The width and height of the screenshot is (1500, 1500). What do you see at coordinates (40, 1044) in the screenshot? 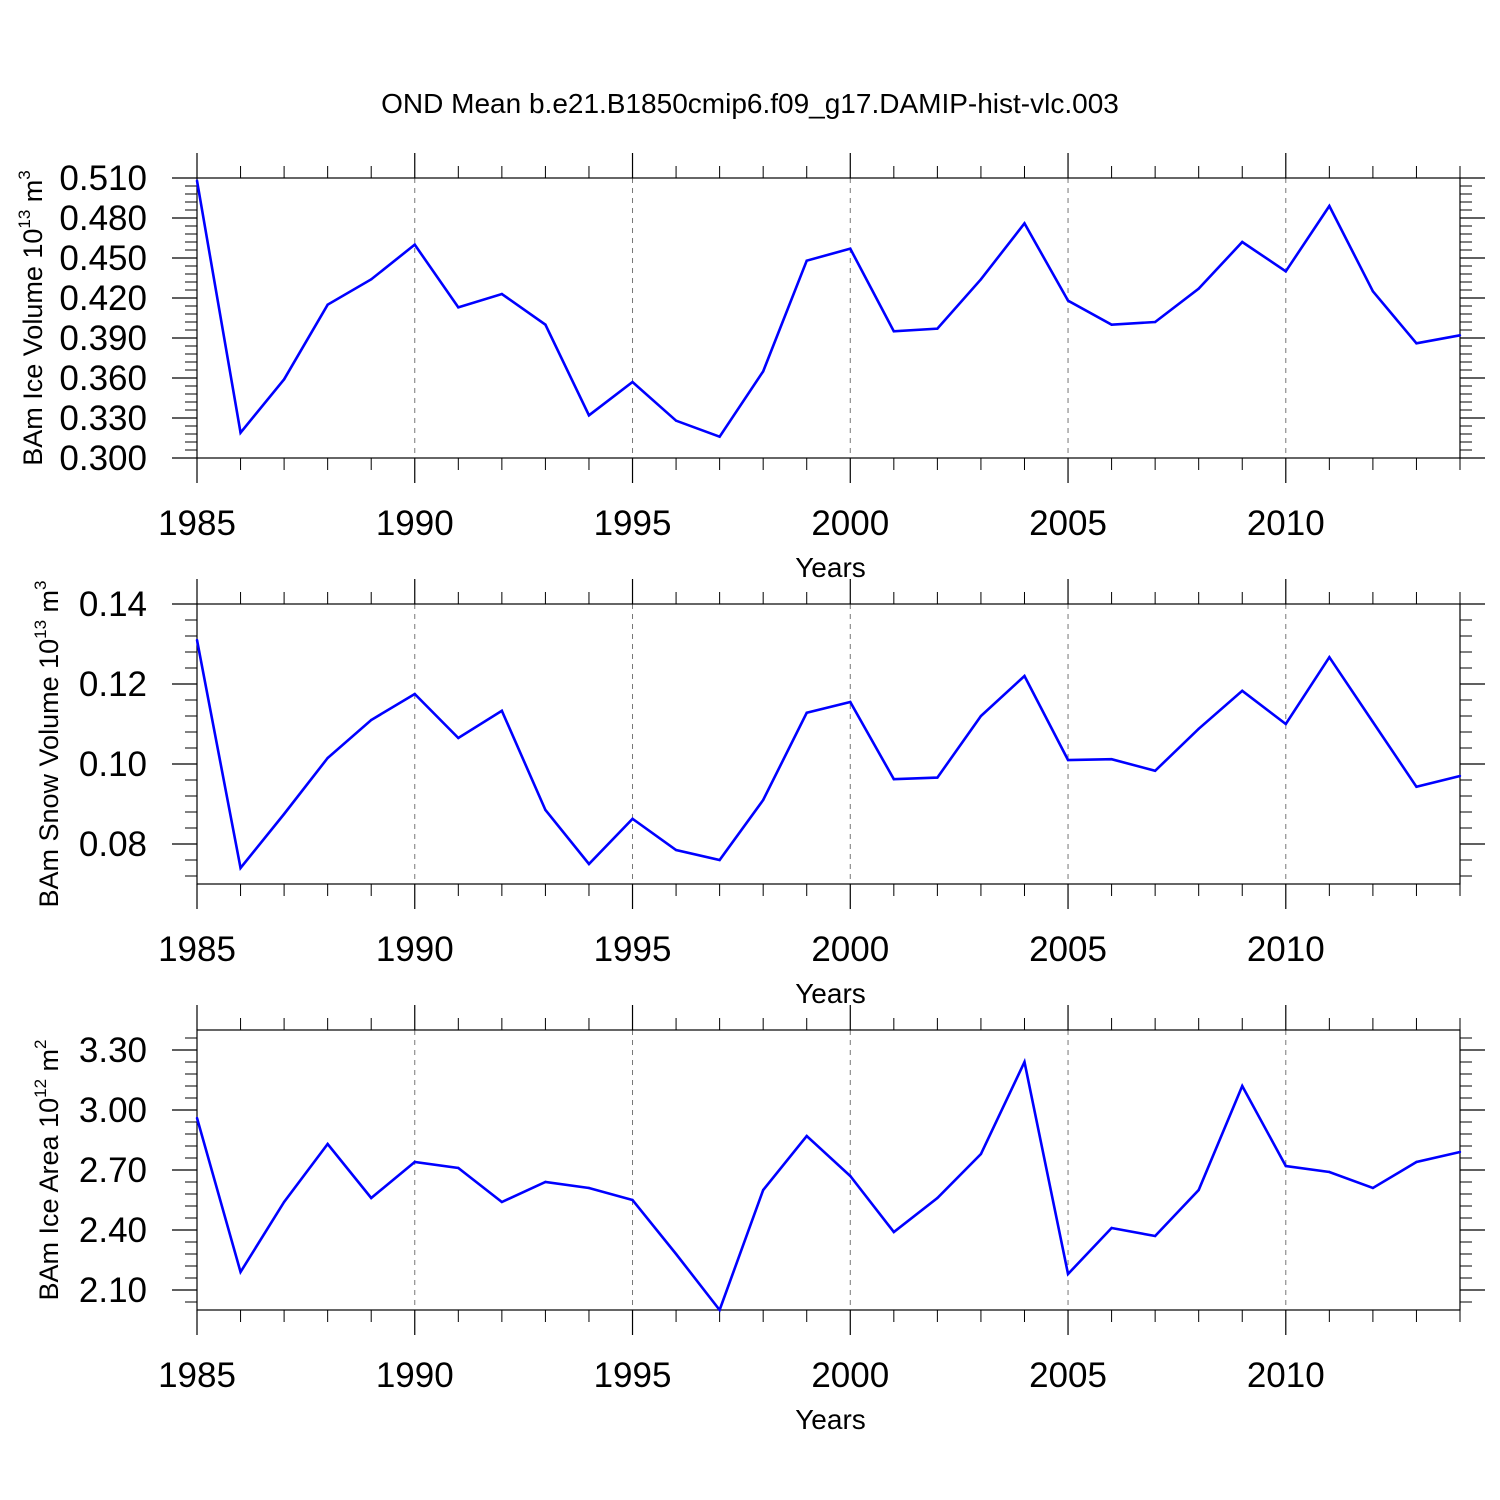
I see `y-title-unit-exponent: 2` at bounding box center [40, 1044].